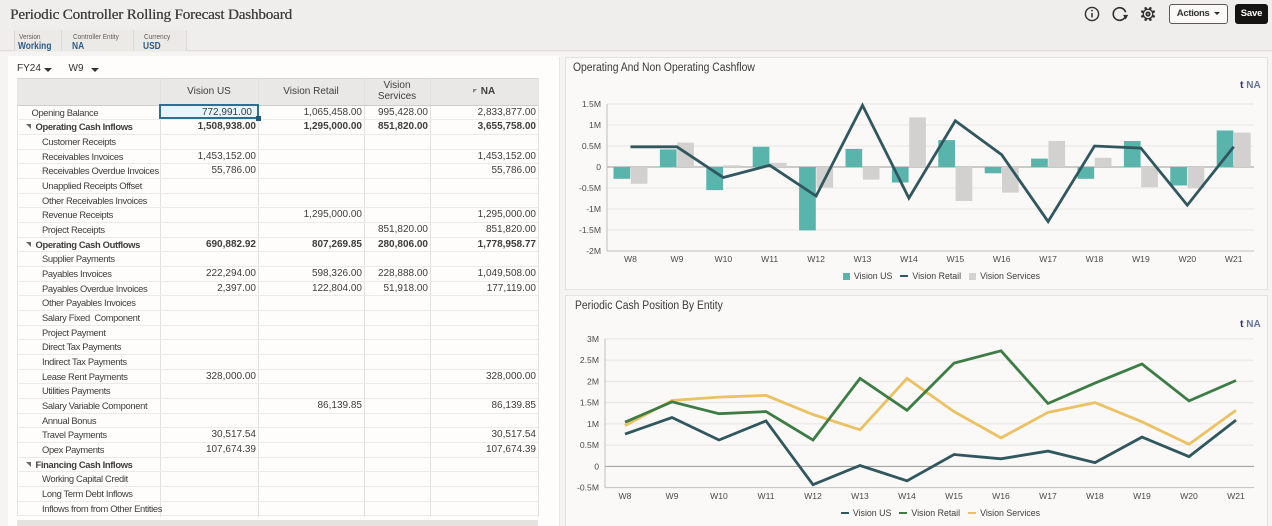 The height and width of the screenshot is (526, 1272). I want to click on svg-text: -1.5M, so click(590, 230).